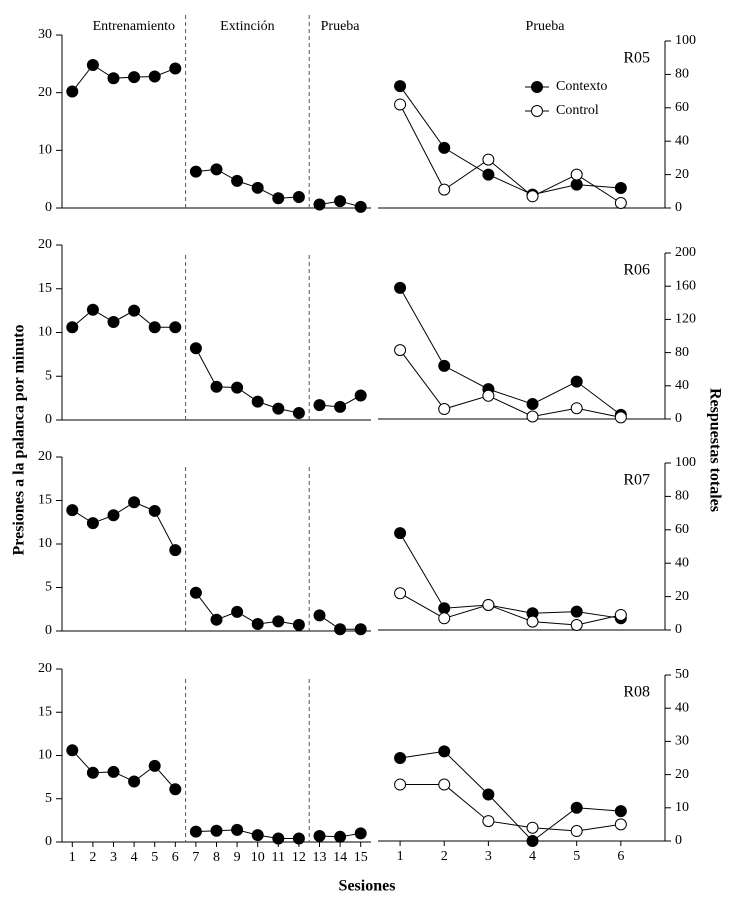  I want to click on y2-axis-label: Respuestas totales, so click(714, 450).